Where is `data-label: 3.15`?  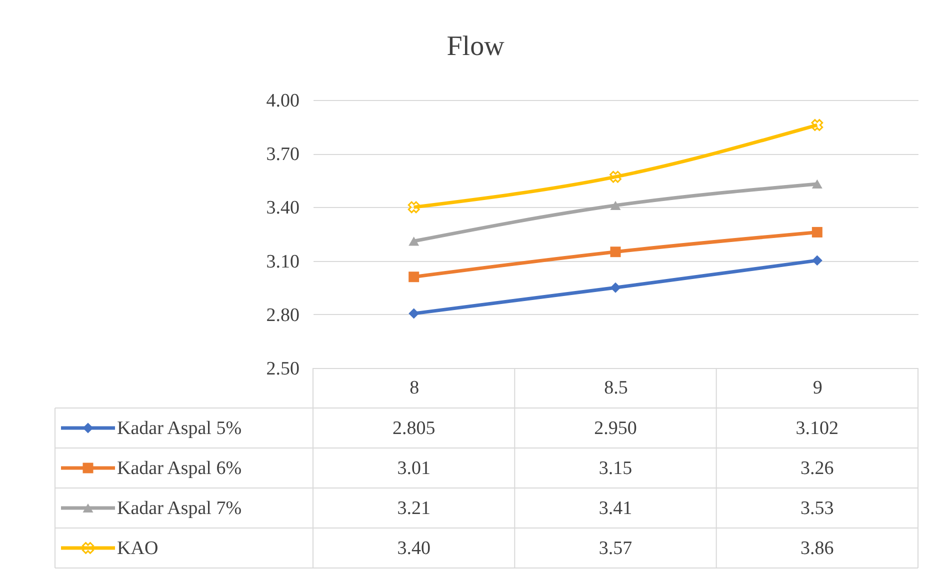
data-label: 3.15 is located at coordinates (615, 468).